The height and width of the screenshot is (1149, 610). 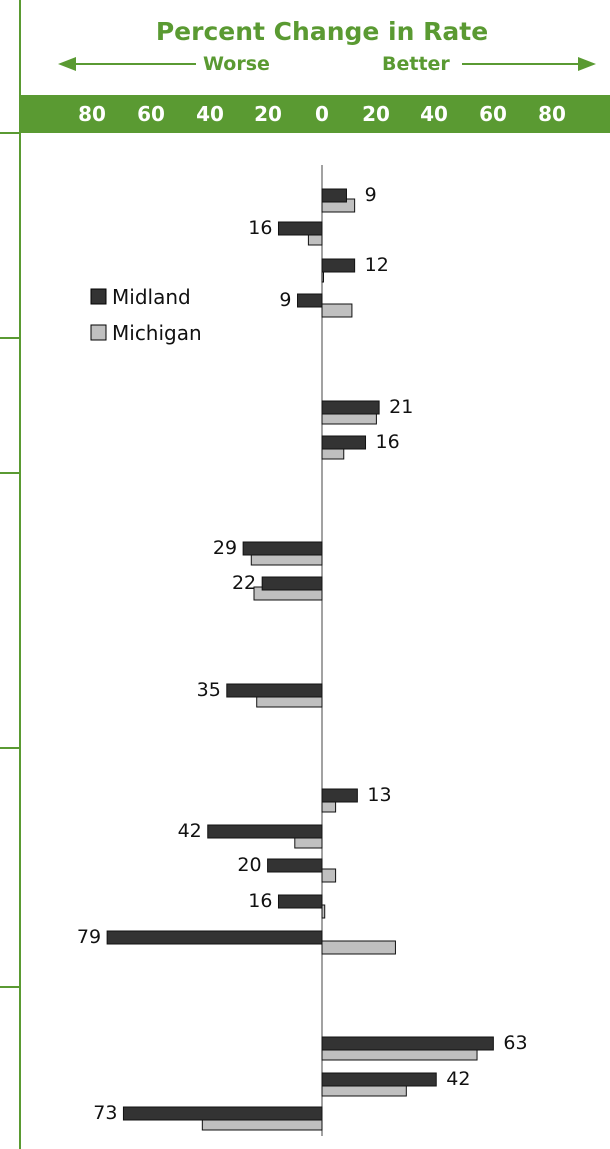 I want to click on data-label: 13, so click(x=379, y=795).